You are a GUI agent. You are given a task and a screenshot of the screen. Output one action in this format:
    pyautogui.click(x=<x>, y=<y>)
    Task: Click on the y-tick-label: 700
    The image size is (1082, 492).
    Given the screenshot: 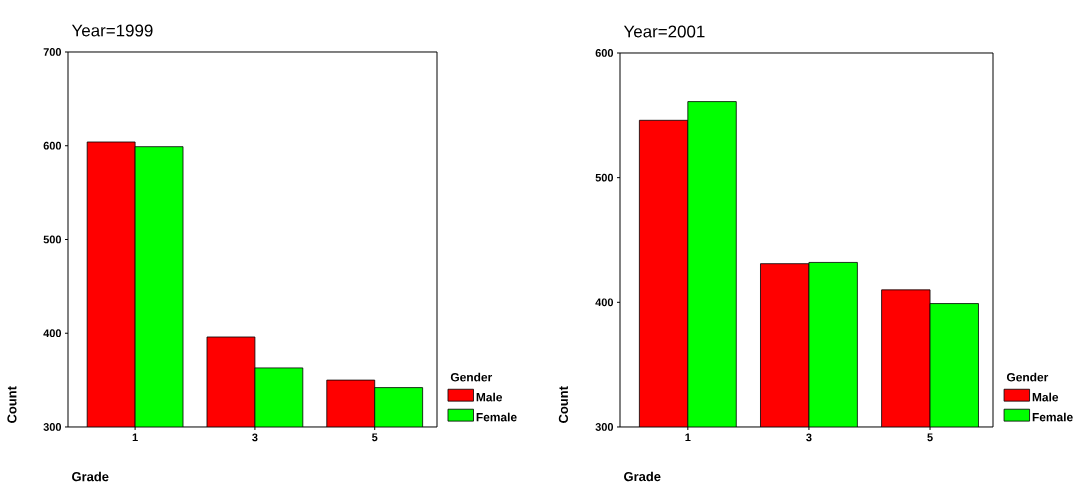 What is the action you would take?
    pyautogui.click(x=52, y=52)
    